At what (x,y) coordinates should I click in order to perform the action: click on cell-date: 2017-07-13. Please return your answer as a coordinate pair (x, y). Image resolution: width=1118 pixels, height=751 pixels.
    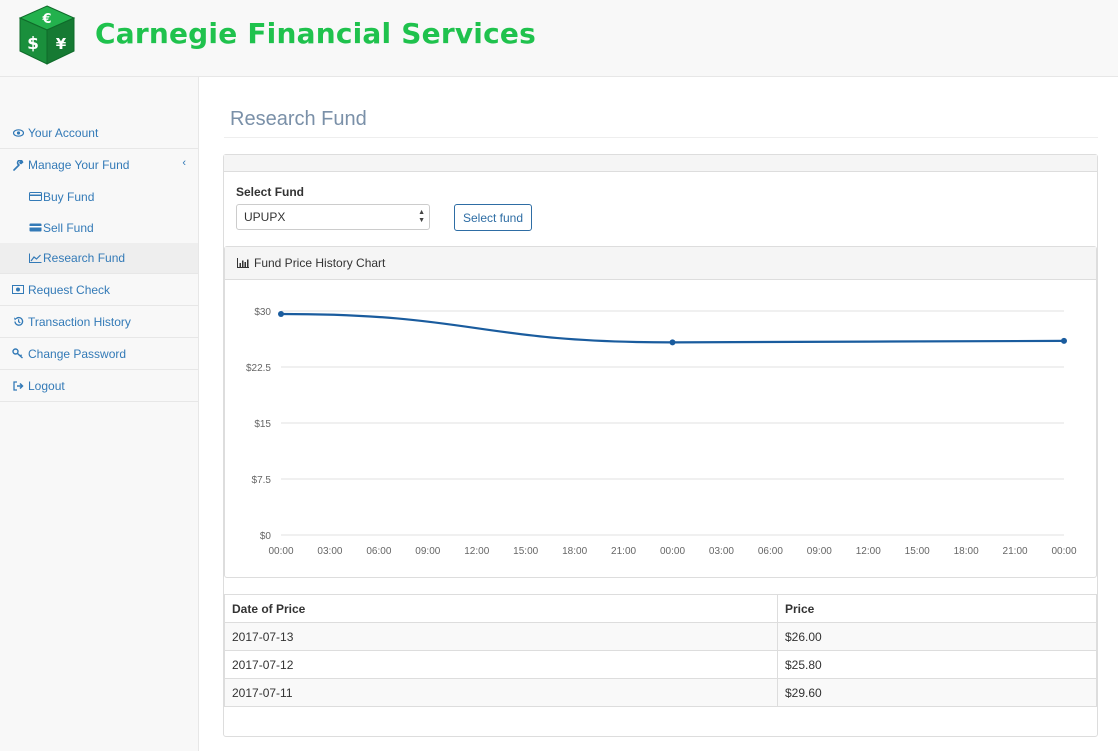
    Looking at the image, I should click on (501, 636).